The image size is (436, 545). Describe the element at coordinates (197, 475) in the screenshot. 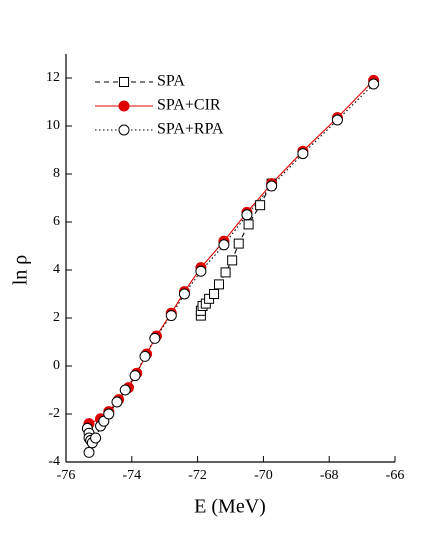

I see `x-tick-label: -72` at that location.